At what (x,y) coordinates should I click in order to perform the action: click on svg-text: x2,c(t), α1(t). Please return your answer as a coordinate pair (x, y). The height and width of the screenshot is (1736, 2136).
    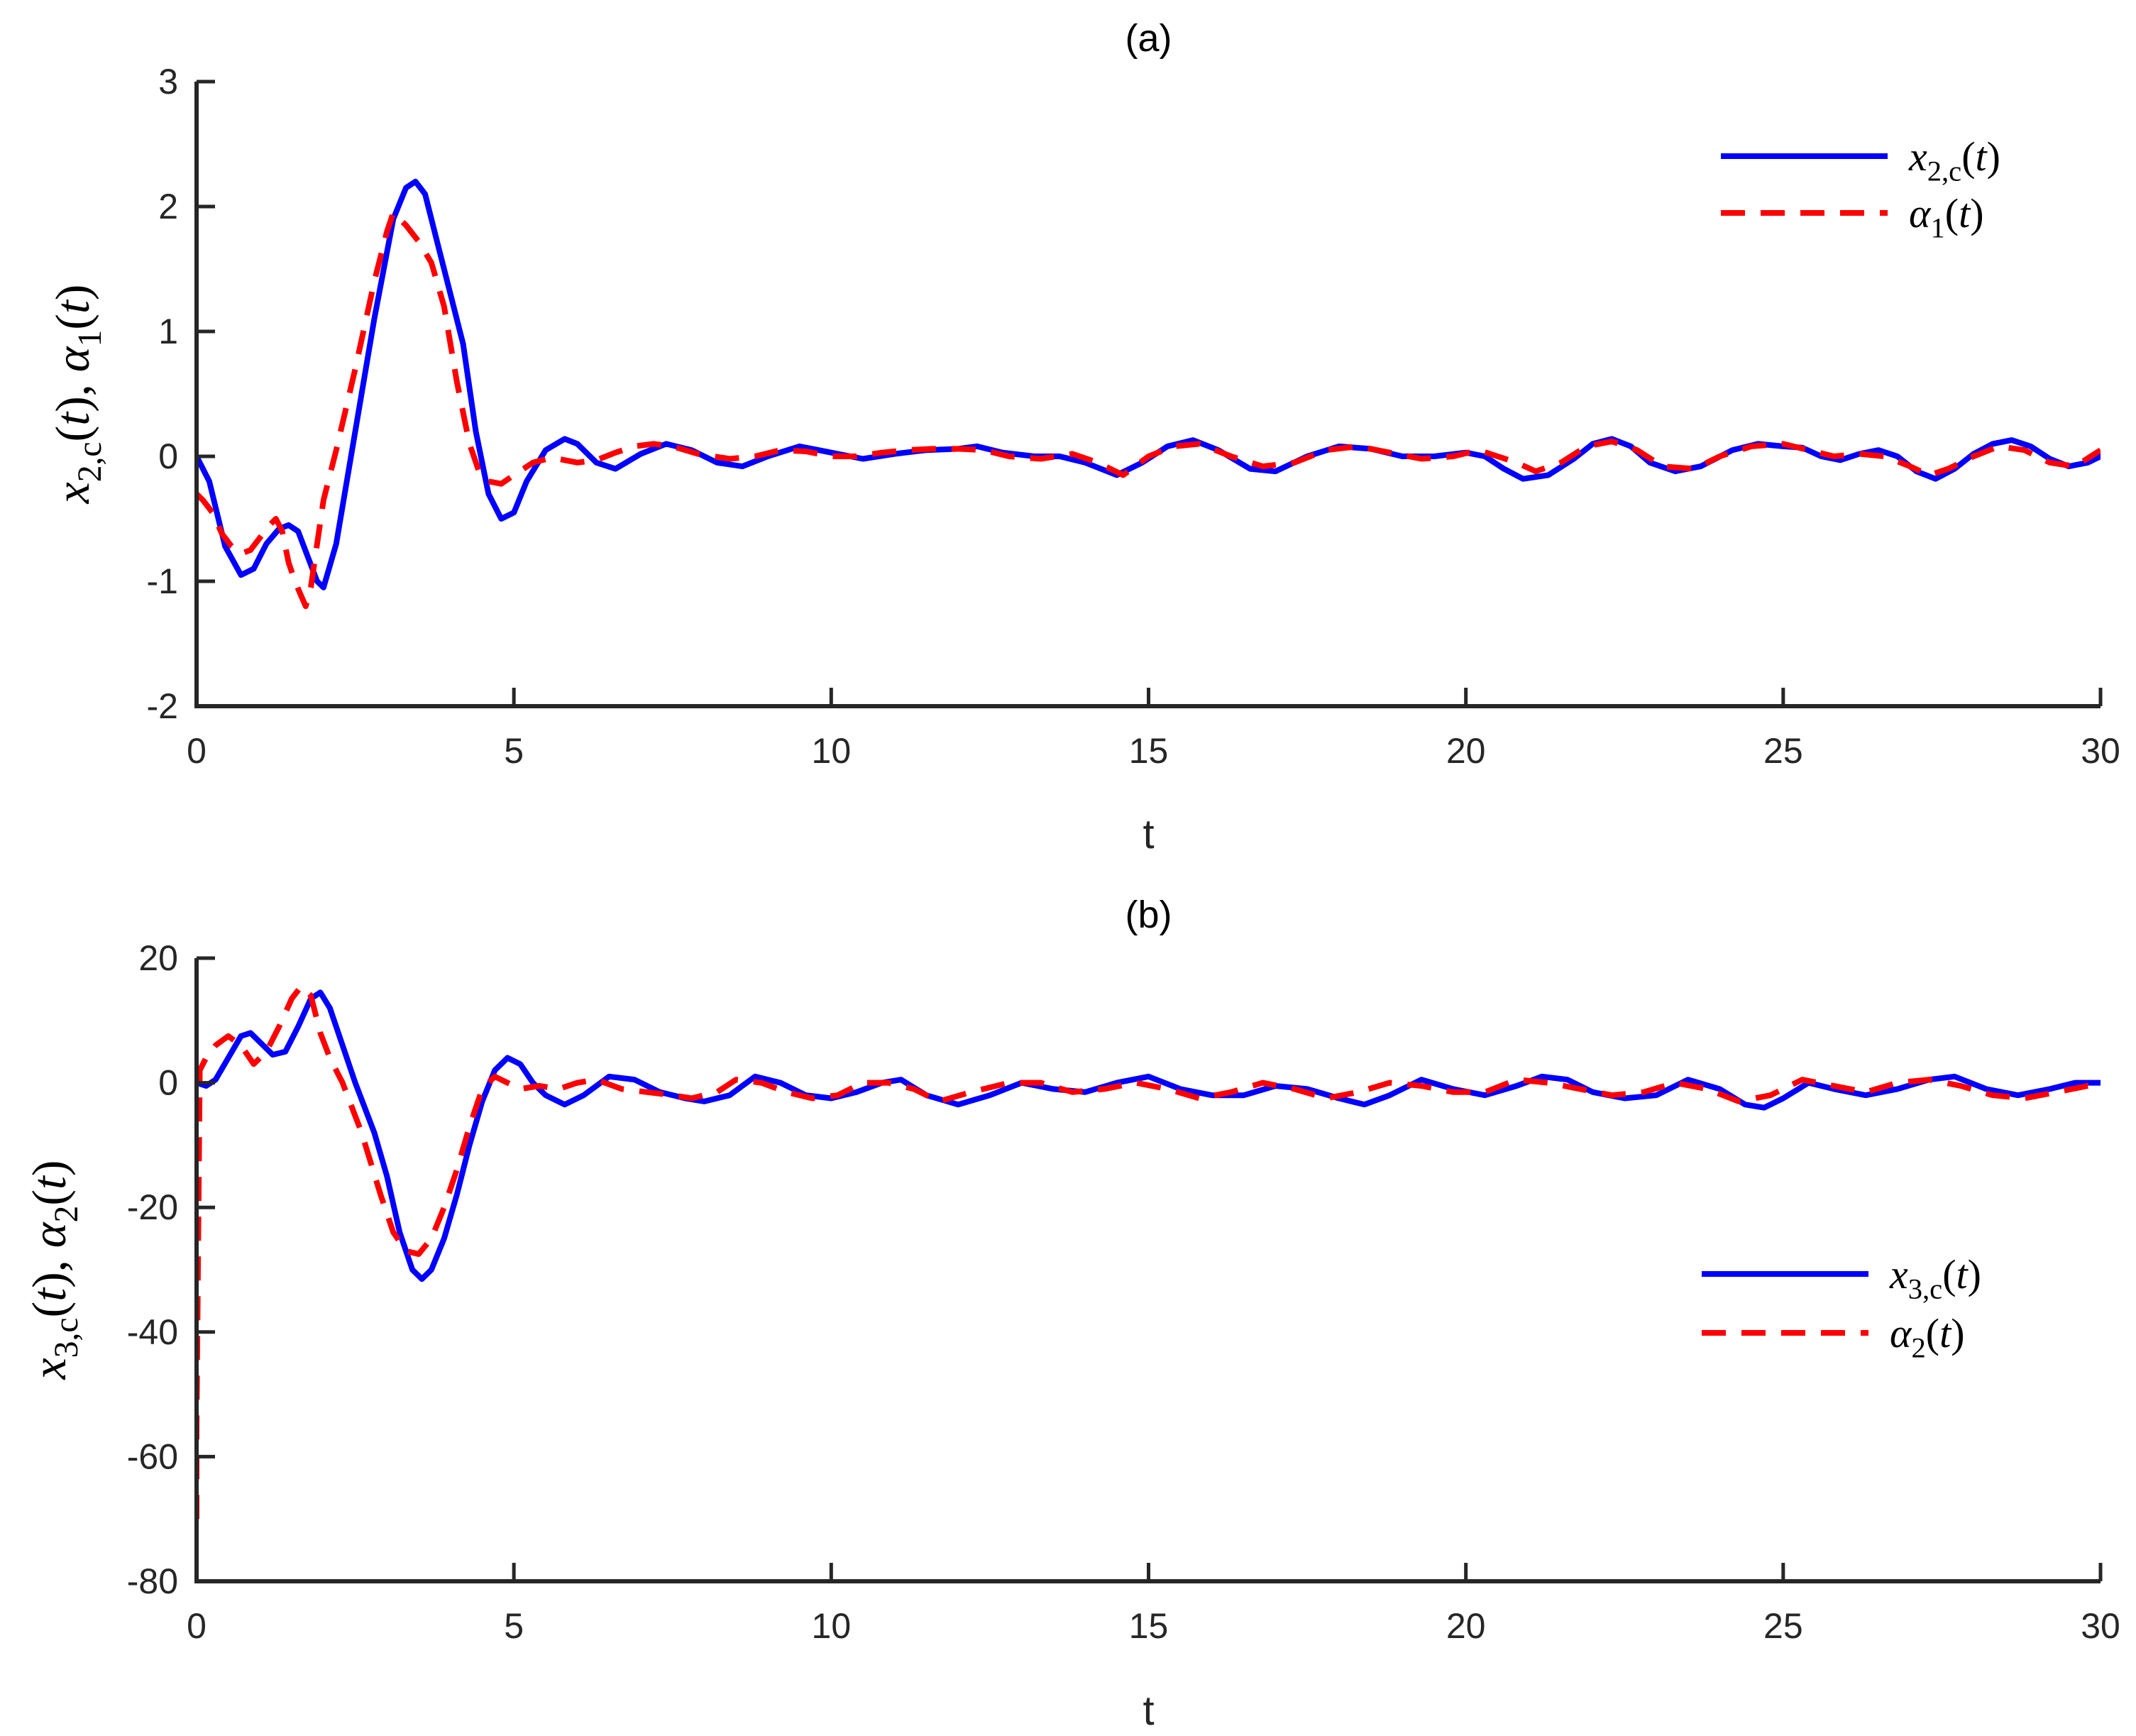
    Looking at the image, I should click on (77, 395).